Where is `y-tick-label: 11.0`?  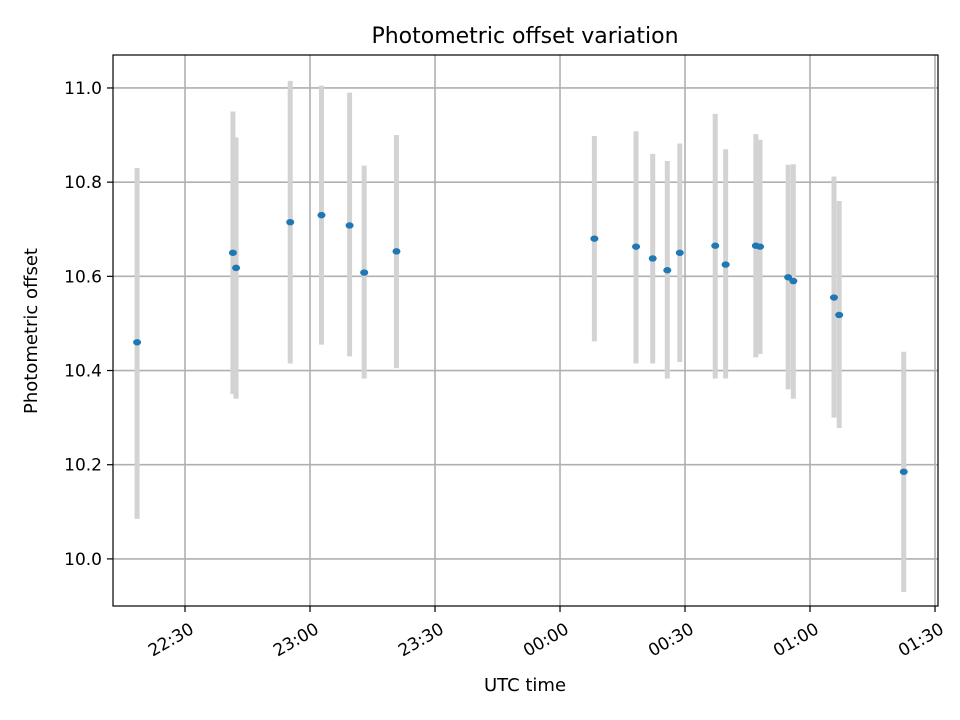 y-tick-label: 11.0 is located at coordinates (83, 89).